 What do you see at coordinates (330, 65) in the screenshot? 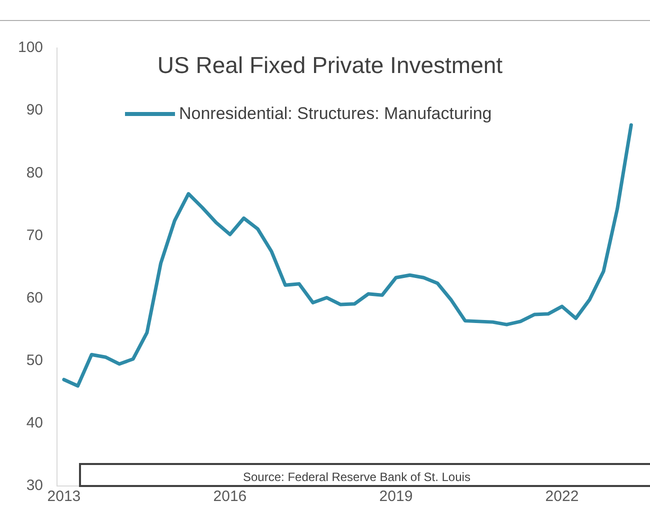
I see `chart-title: US Real Fixed Private Investment` at bounding box center [330, 65].